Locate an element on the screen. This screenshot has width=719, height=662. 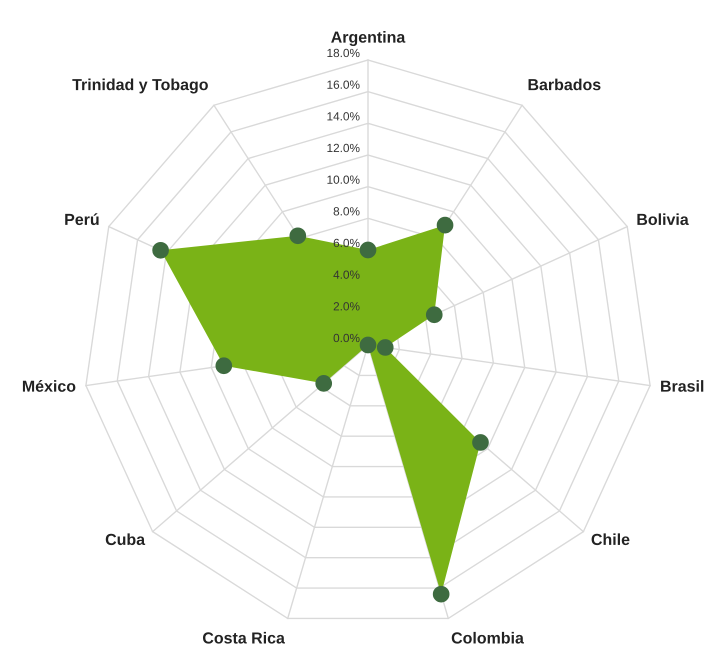
spoke-label: Colombia is located at coordinates (488, 638).